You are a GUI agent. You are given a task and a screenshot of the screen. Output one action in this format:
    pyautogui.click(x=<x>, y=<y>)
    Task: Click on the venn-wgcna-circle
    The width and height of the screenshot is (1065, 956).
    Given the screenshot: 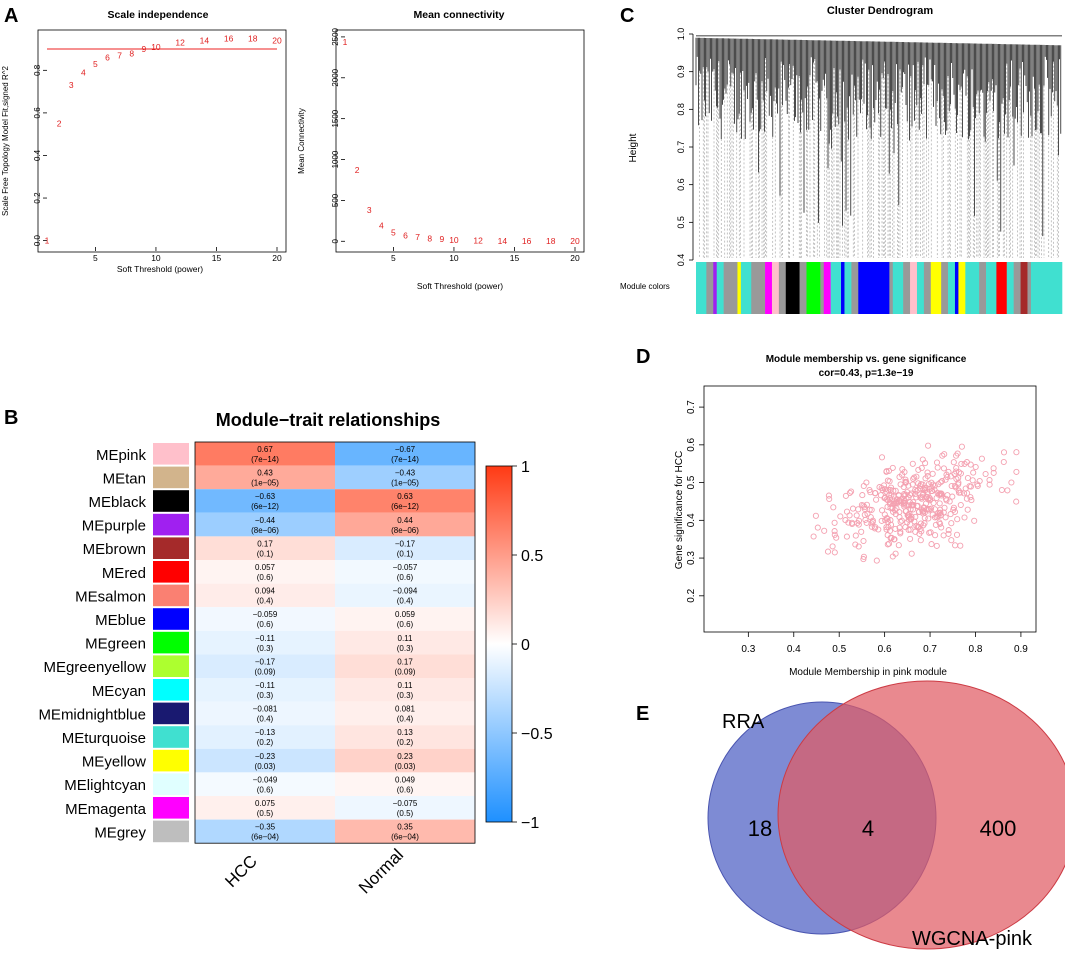 What is the action you would take?
    pyautogui.click(x=921, y=815)
    